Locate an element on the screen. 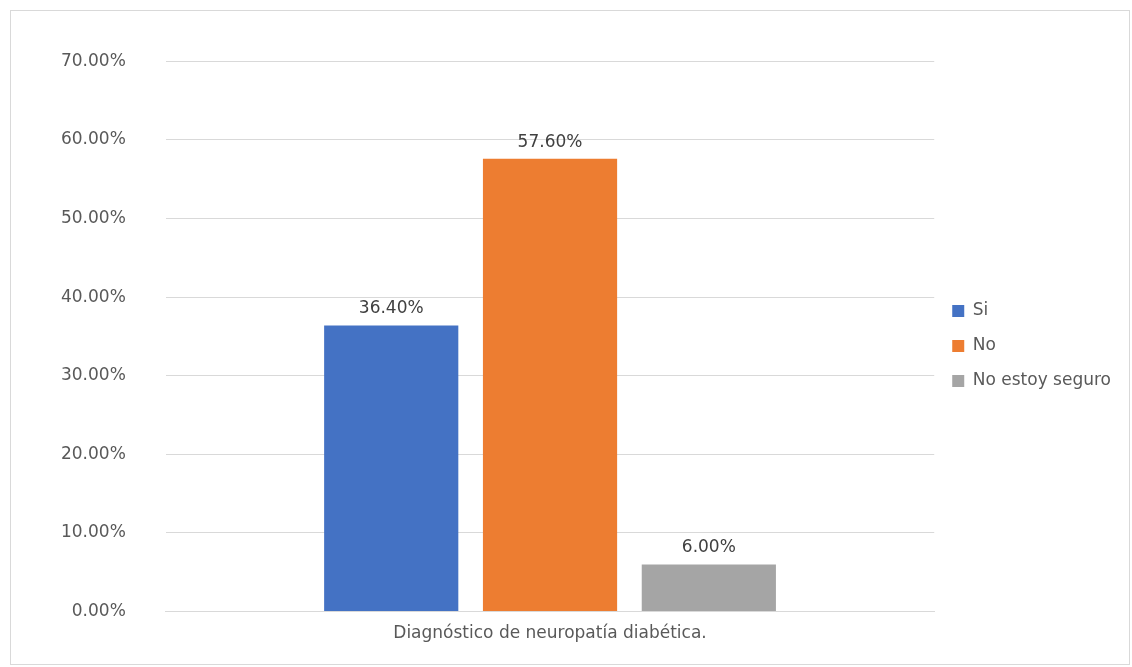  data-label: 36.40% is located at coordinates (391, 307).